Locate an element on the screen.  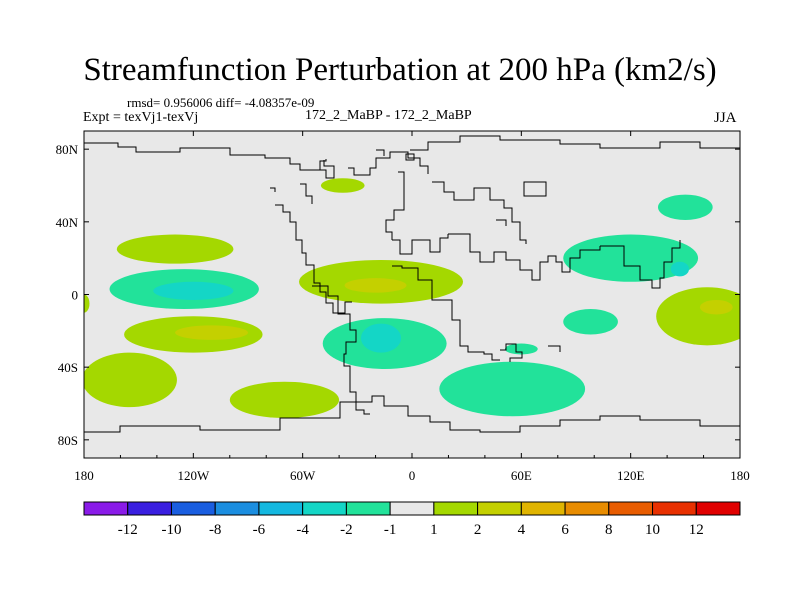
colorbar-label: 10 is located at coordinates (652, 530).